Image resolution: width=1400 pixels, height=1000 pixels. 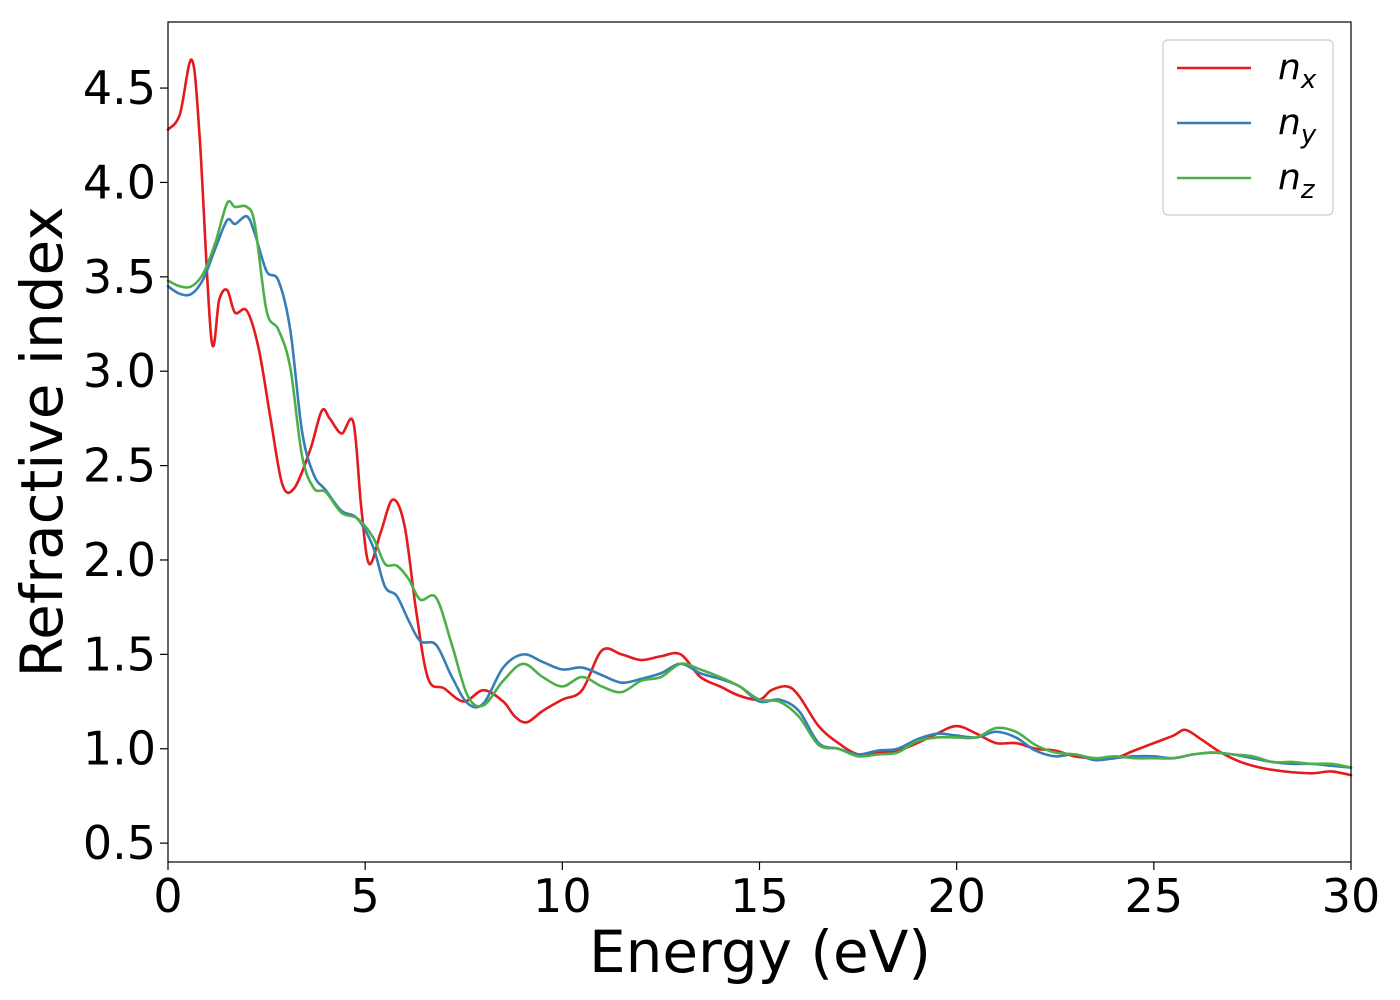 I want to click on y-tick-label: 3.5, so click(x=119, y=277).